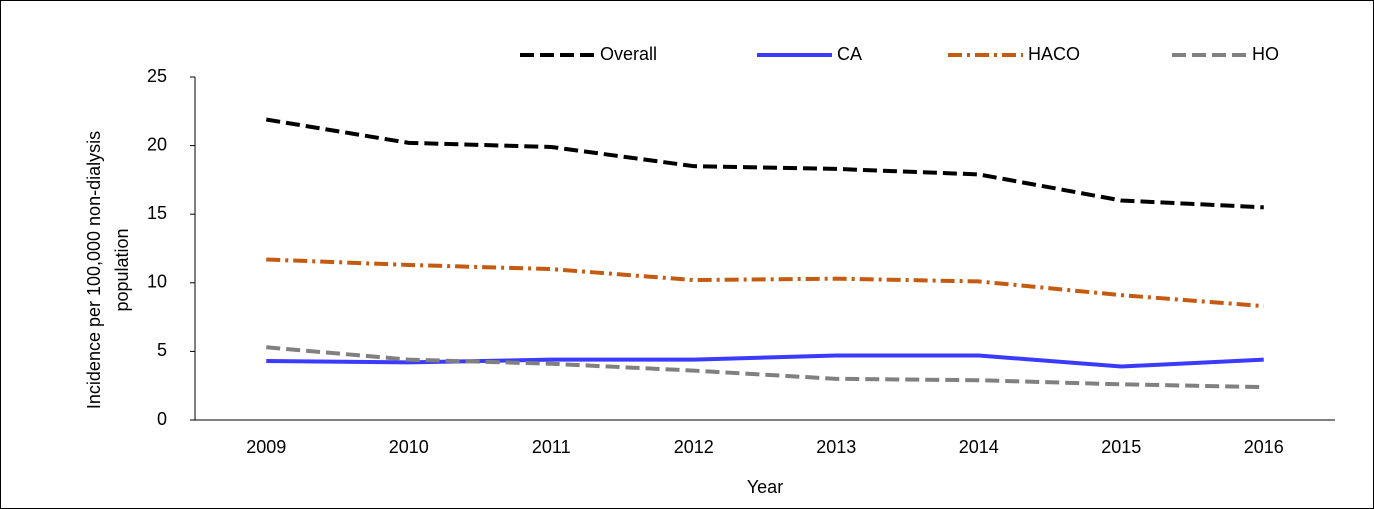 The width and height of the screenshot is (1374, 509). Describe the element at coordinates (1121, 447) in the screenshot. I see `x-tick-label: 2015` at that location.